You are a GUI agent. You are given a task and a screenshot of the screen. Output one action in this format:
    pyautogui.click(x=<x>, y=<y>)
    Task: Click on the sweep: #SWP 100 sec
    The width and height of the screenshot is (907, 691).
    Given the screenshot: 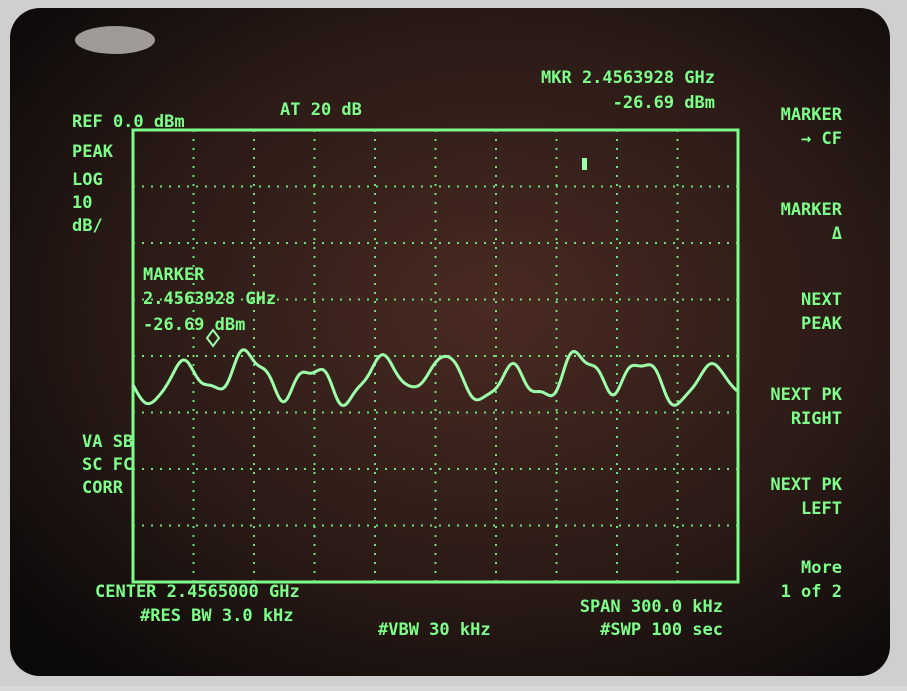 What is the action you would take?
    pyautogui.click(x=661, y=630)
    